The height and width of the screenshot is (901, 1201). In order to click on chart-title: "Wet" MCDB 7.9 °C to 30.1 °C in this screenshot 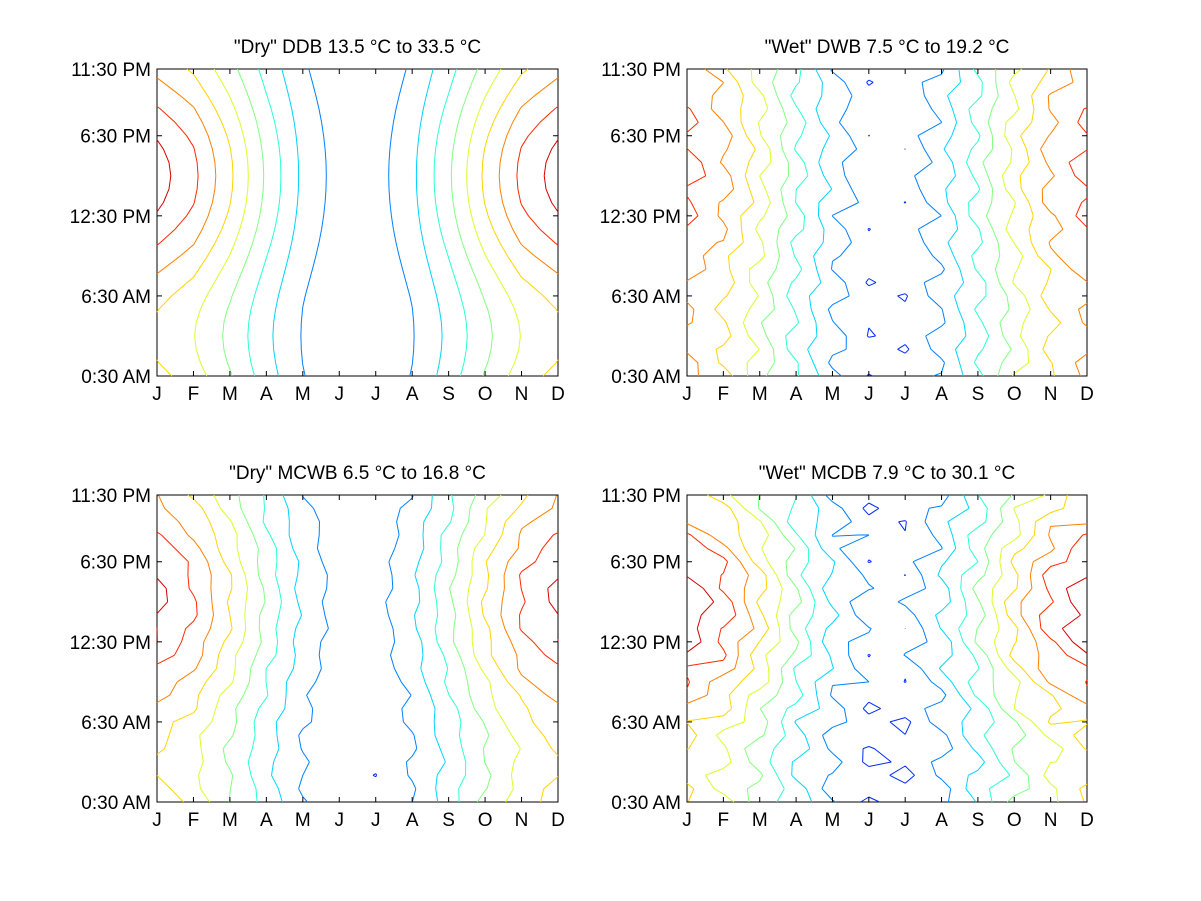, I will do `click(887, 473)`.